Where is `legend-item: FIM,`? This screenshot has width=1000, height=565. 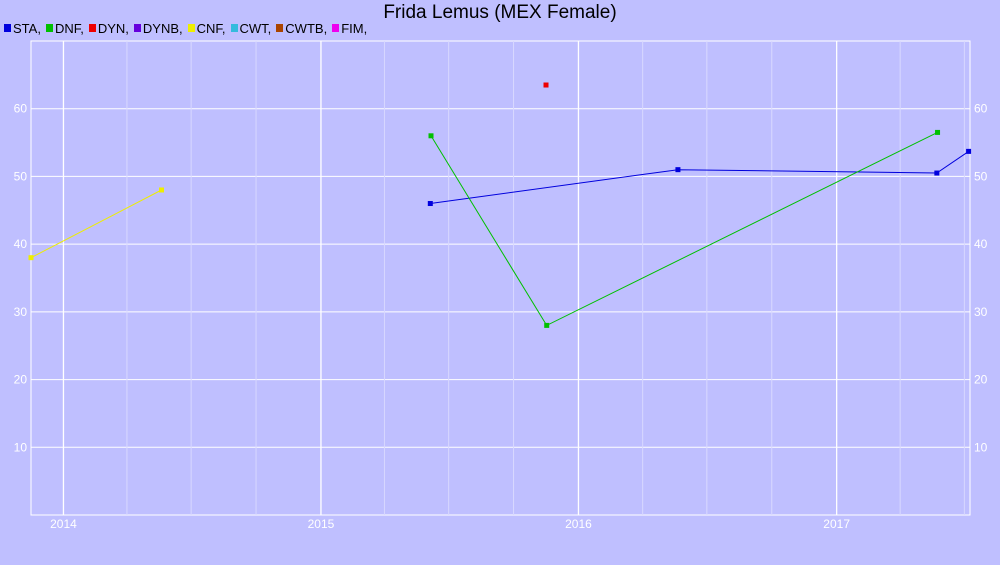
legend-item: FIM, is located at coordinates (349, 28).